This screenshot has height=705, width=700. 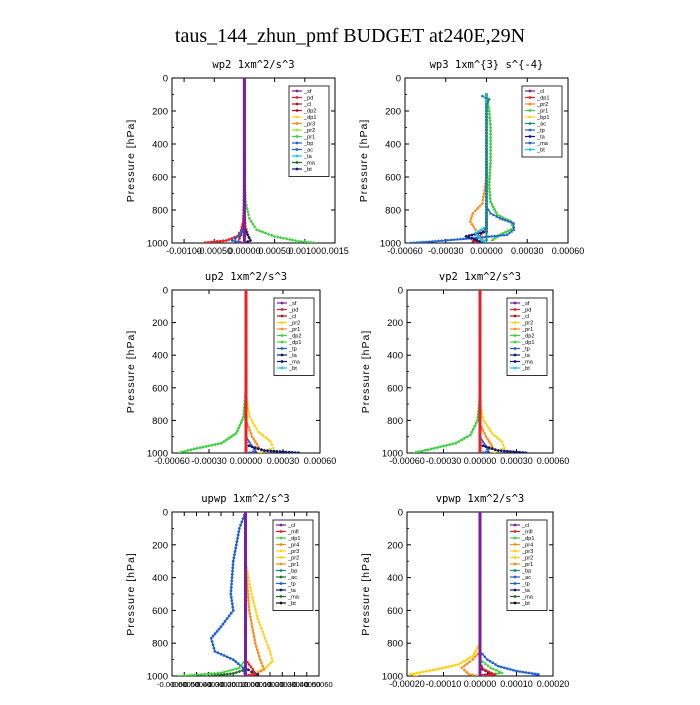 I want to click on y-tick-label: 1000, so click(x=157, y=244).